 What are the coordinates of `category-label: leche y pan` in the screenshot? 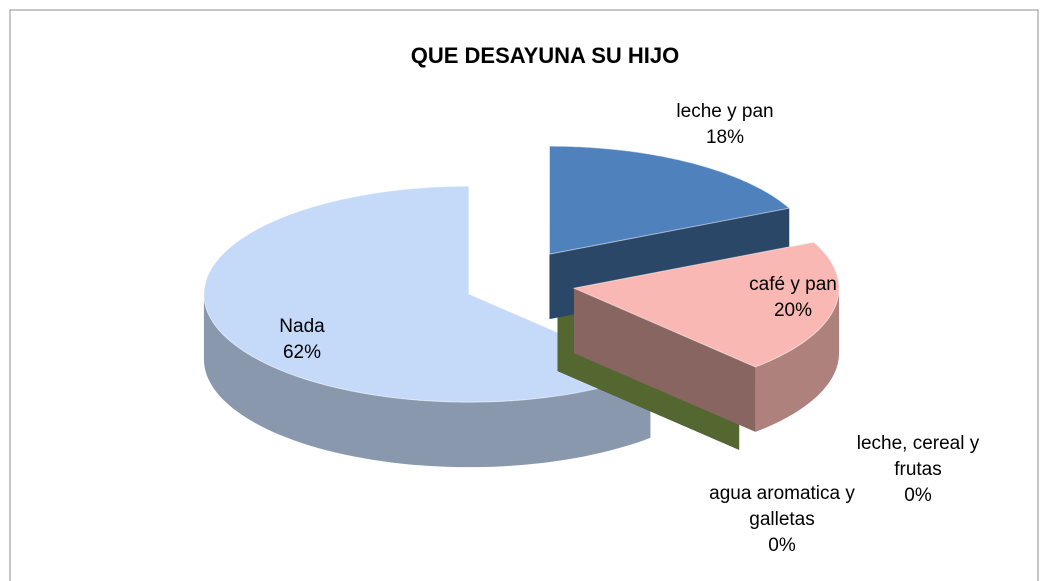 It's located at (725, 111).